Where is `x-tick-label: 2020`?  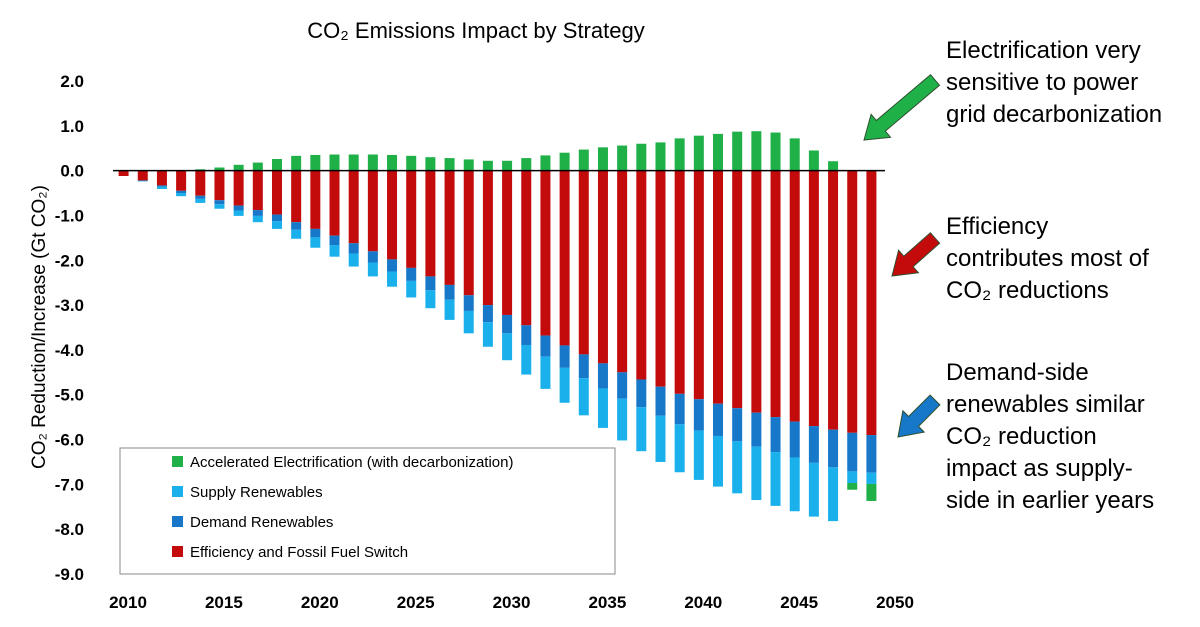 x-tick-label: 2020 is located at coordinates (320, 602).